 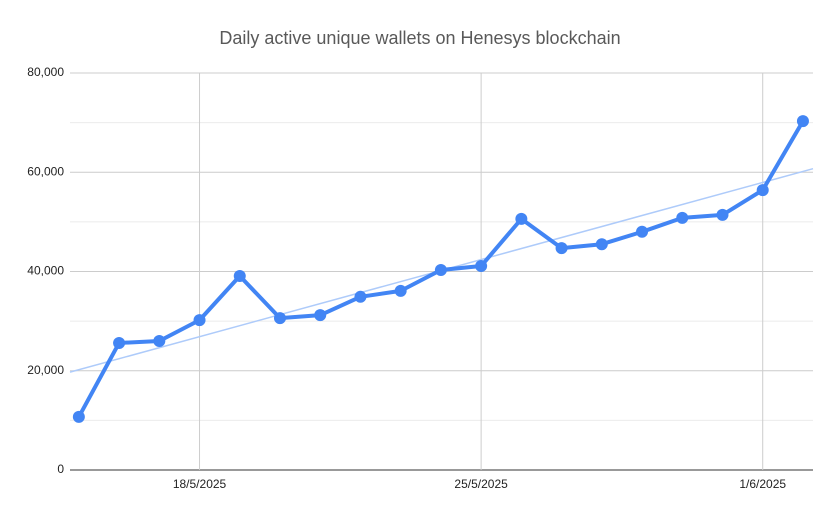 I want to click on y-tick-label: 20,000, so click(x=45, y=370).